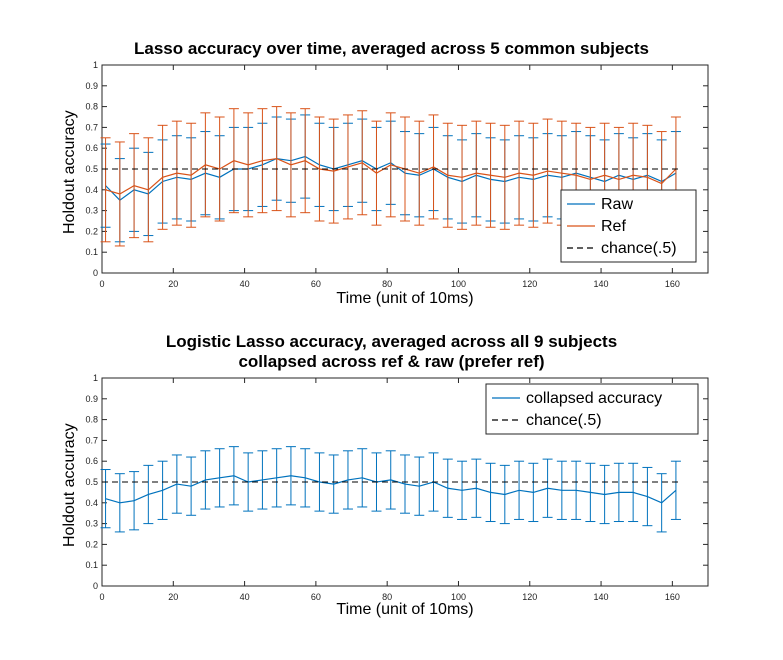  I want to click on chart-1-xtick-label: 40, so click(245, 284).